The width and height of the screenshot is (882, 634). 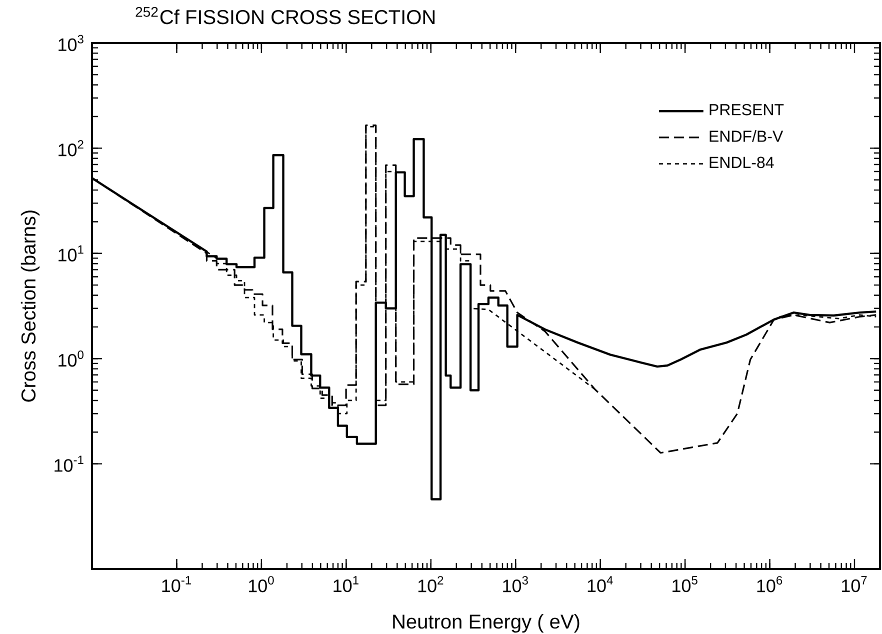 What do you see at coordinates (71, 43) in the screenshot?
I see `y-tick-label: 10$^{3}$` at bounding box center [71, 43].